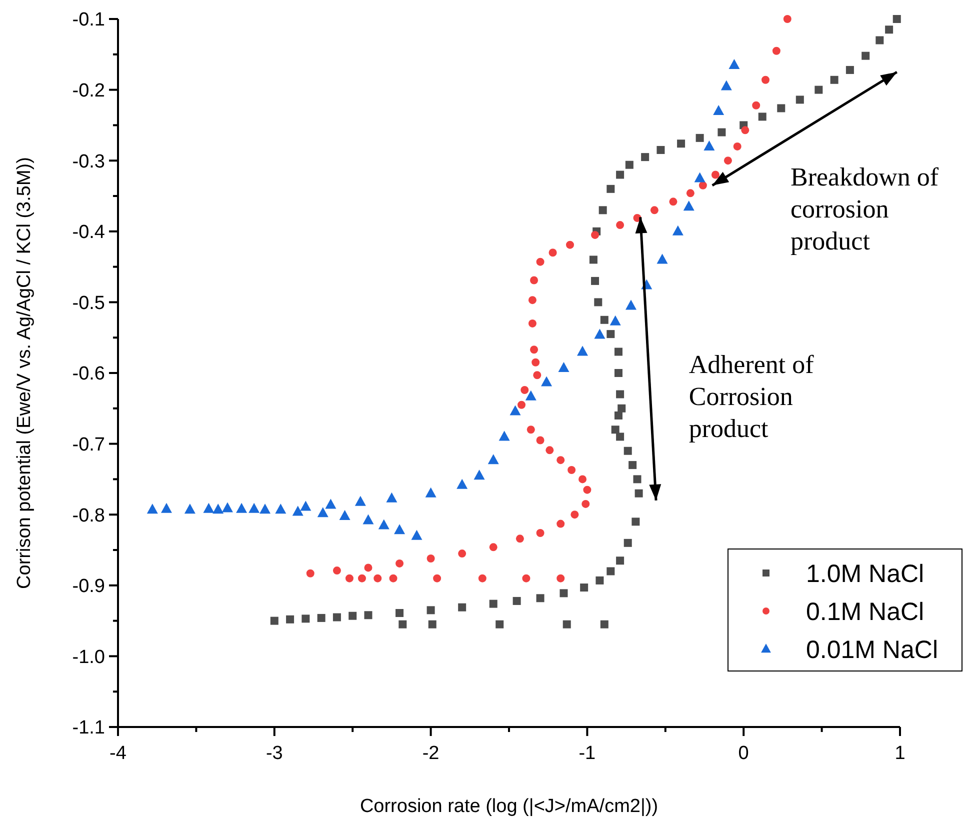 This screenshot has height=832, width=972. Describe the element at coordinates (88, 161) in the screenshot. I see `y-tick-label: -0.3` at that location.